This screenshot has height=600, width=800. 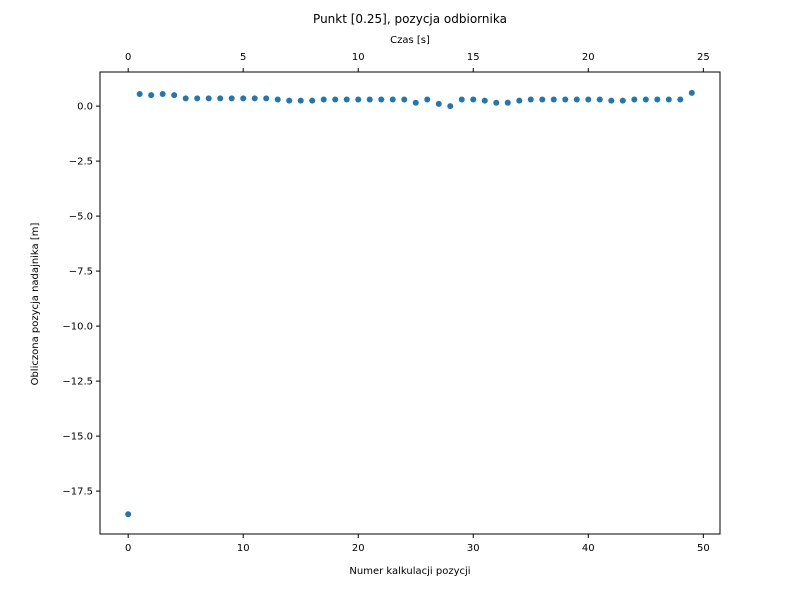 I want to click on y-tick-label: −15.0, so click(x=77, y=437).